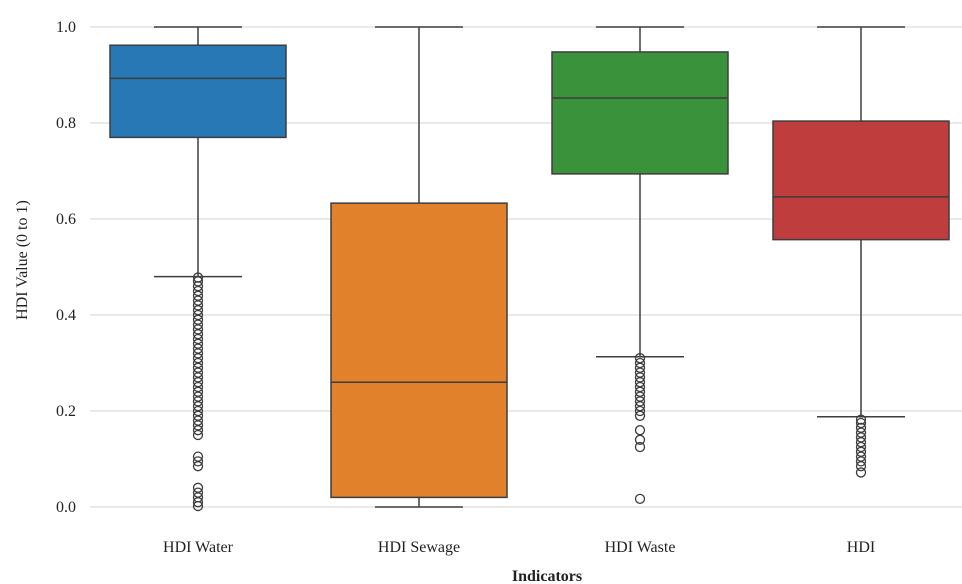  Describe the element at coordinates (66, 27) in the screenshot. I see `y-tick-label: 1.0` at that location.